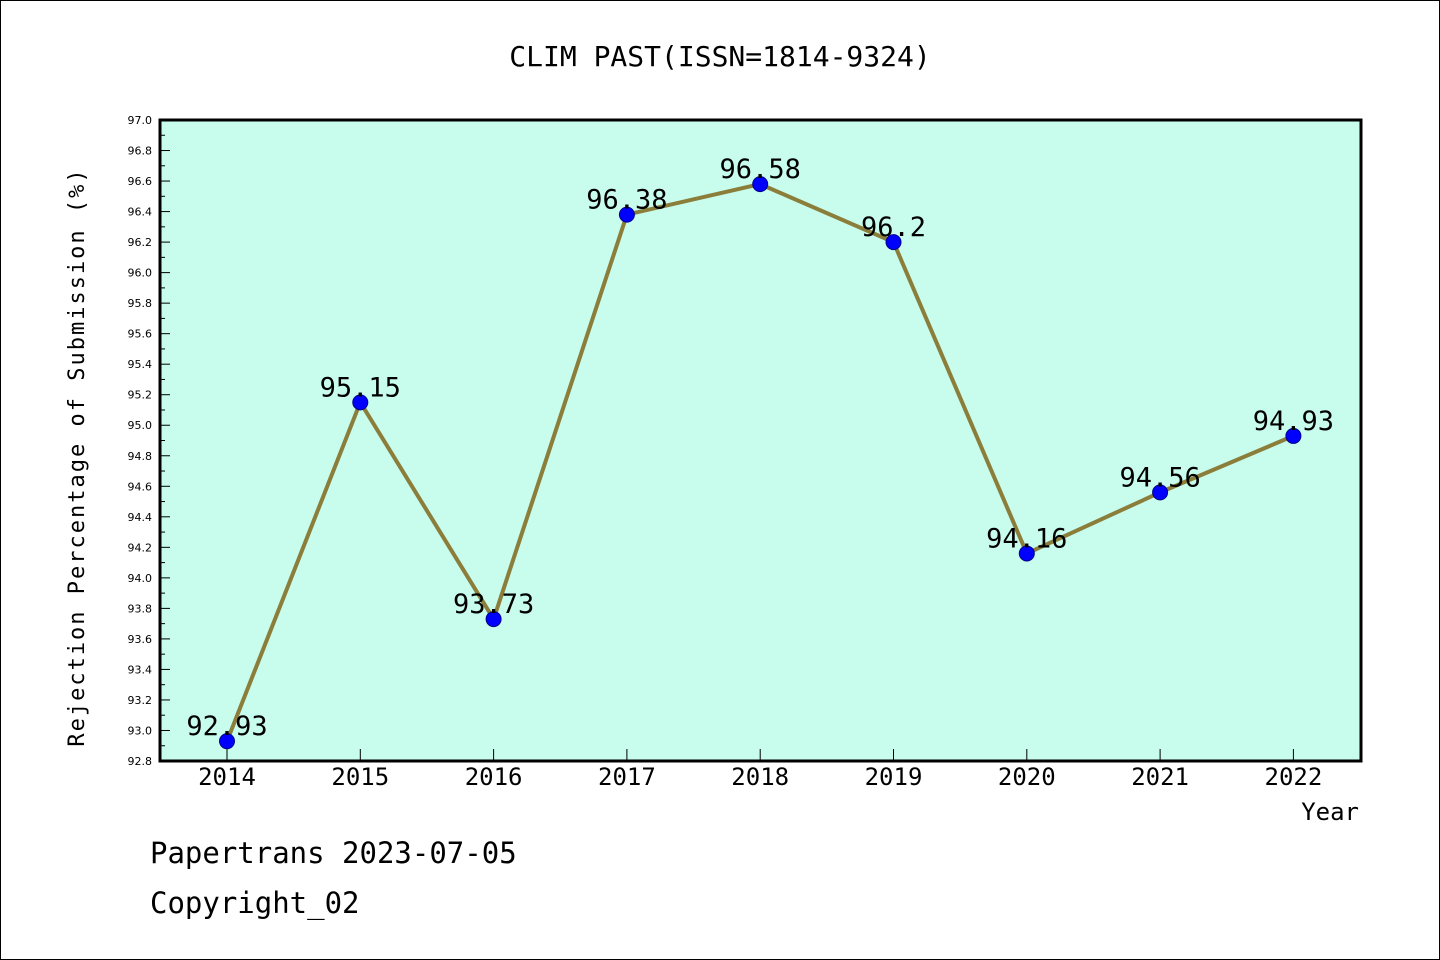  Describe the element at coordinates (893, 227) in the screenshot. I see `data-point-label: 96.2` at that location.